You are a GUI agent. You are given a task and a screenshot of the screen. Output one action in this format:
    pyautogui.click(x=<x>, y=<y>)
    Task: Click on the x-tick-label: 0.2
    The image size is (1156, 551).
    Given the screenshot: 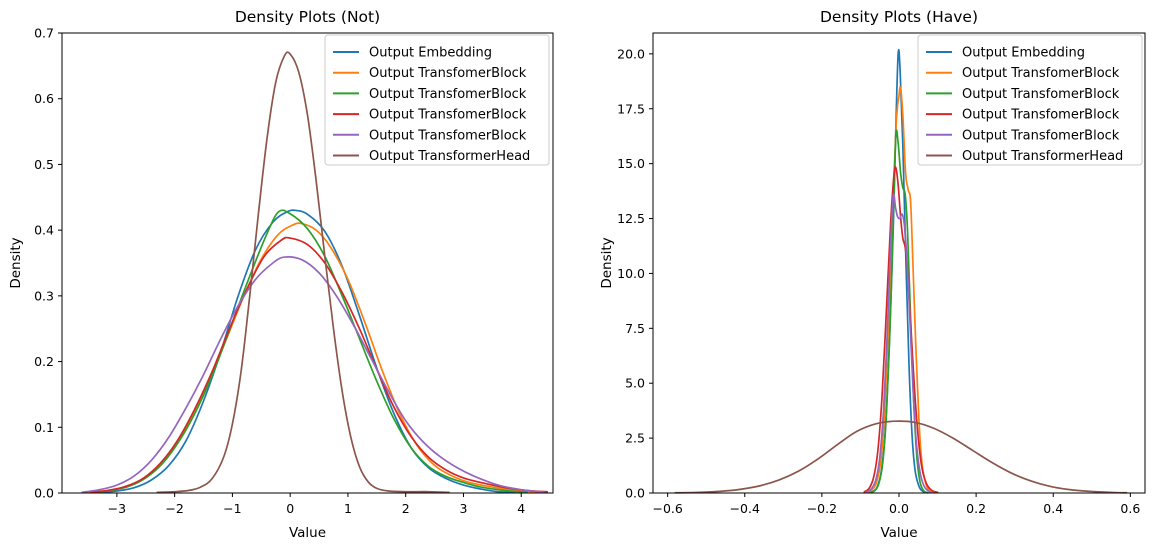 What is the action you would take?
    pyautogui.click(x=976, y=508)
    